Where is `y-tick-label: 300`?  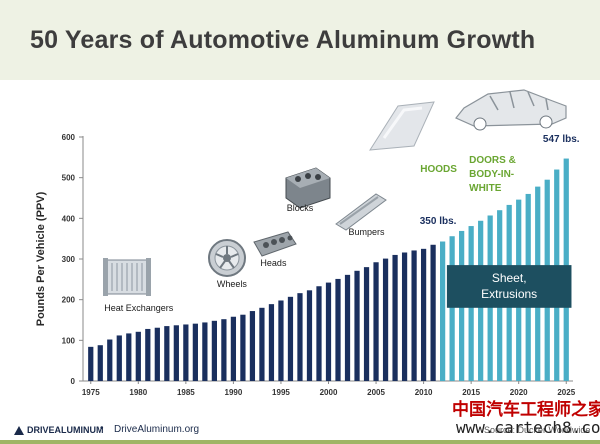
y-tick-label: 300 is located at coordinates (69, 259).